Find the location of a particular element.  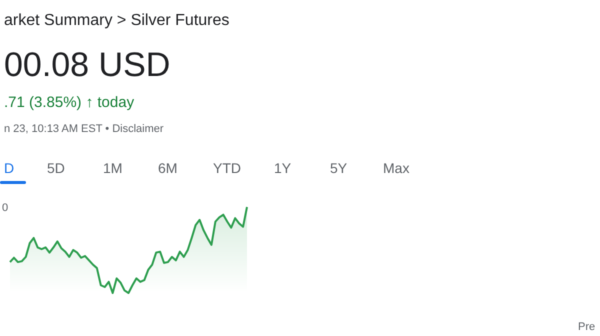

text: 5D is located at coordinates (56, 168).